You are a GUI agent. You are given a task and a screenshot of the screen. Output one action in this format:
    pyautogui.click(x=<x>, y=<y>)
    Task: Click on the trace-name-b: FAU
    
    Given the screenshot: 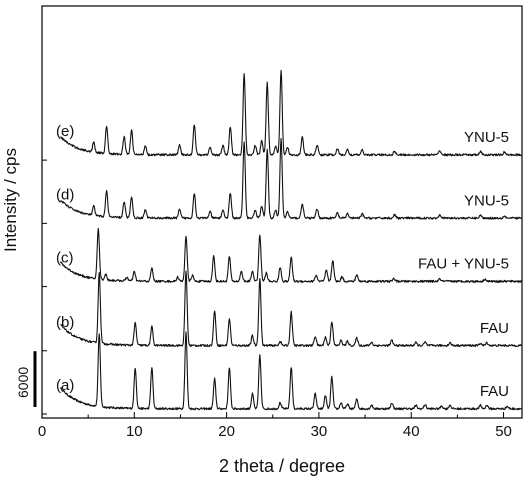 What is the action you would take?
    pyautogui.click(x=494, y=328)
    